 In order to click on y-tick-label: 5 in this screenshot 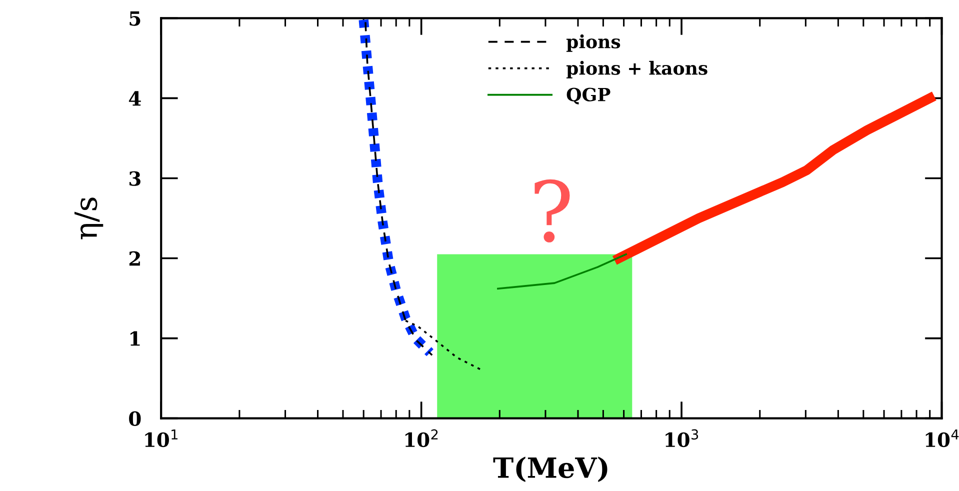, I will do `click(135, 18)`.